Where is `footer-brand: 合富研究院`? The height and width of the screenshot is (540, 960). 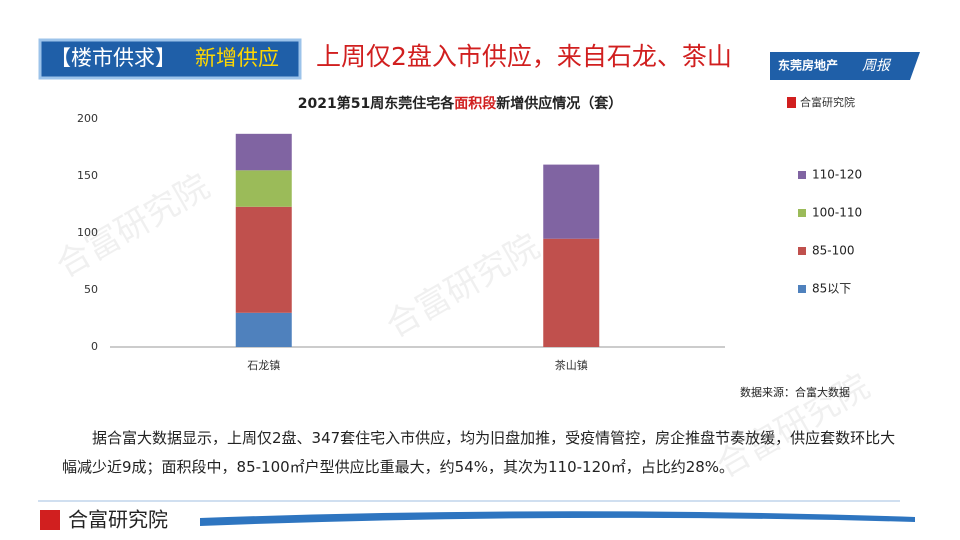 footer-brand: 合富研究院 is located at coordinates (118, 520).